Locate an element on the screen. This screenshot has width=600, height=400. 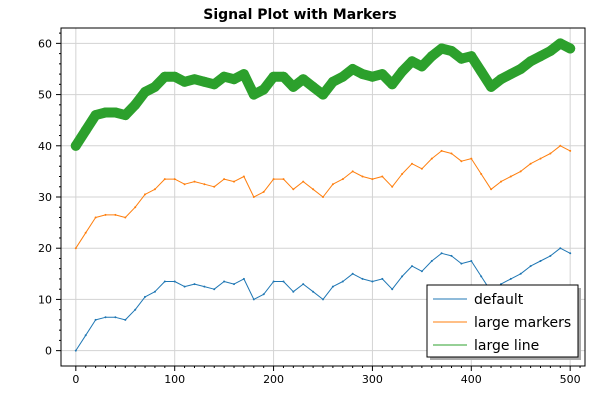
legend-label-0: default is located at coordinates (499, 300).